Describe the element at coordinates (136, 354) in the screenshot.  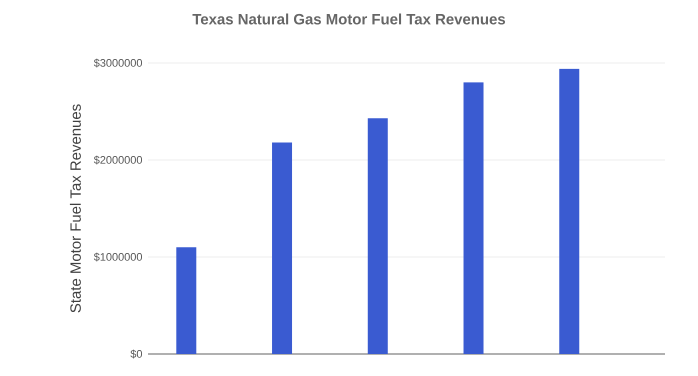
I see `y-tick-label: $0` at that location.